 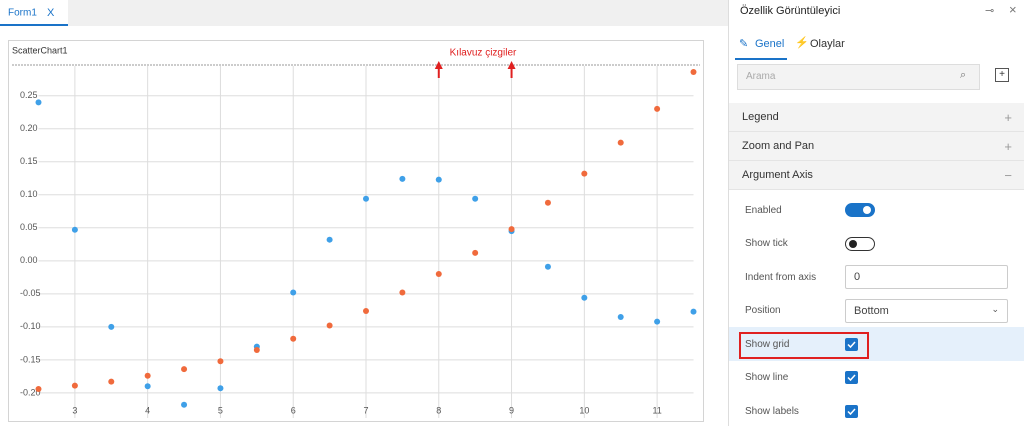 I want to click on property-control: Bottom ⌄, so click(x=926, y=310).